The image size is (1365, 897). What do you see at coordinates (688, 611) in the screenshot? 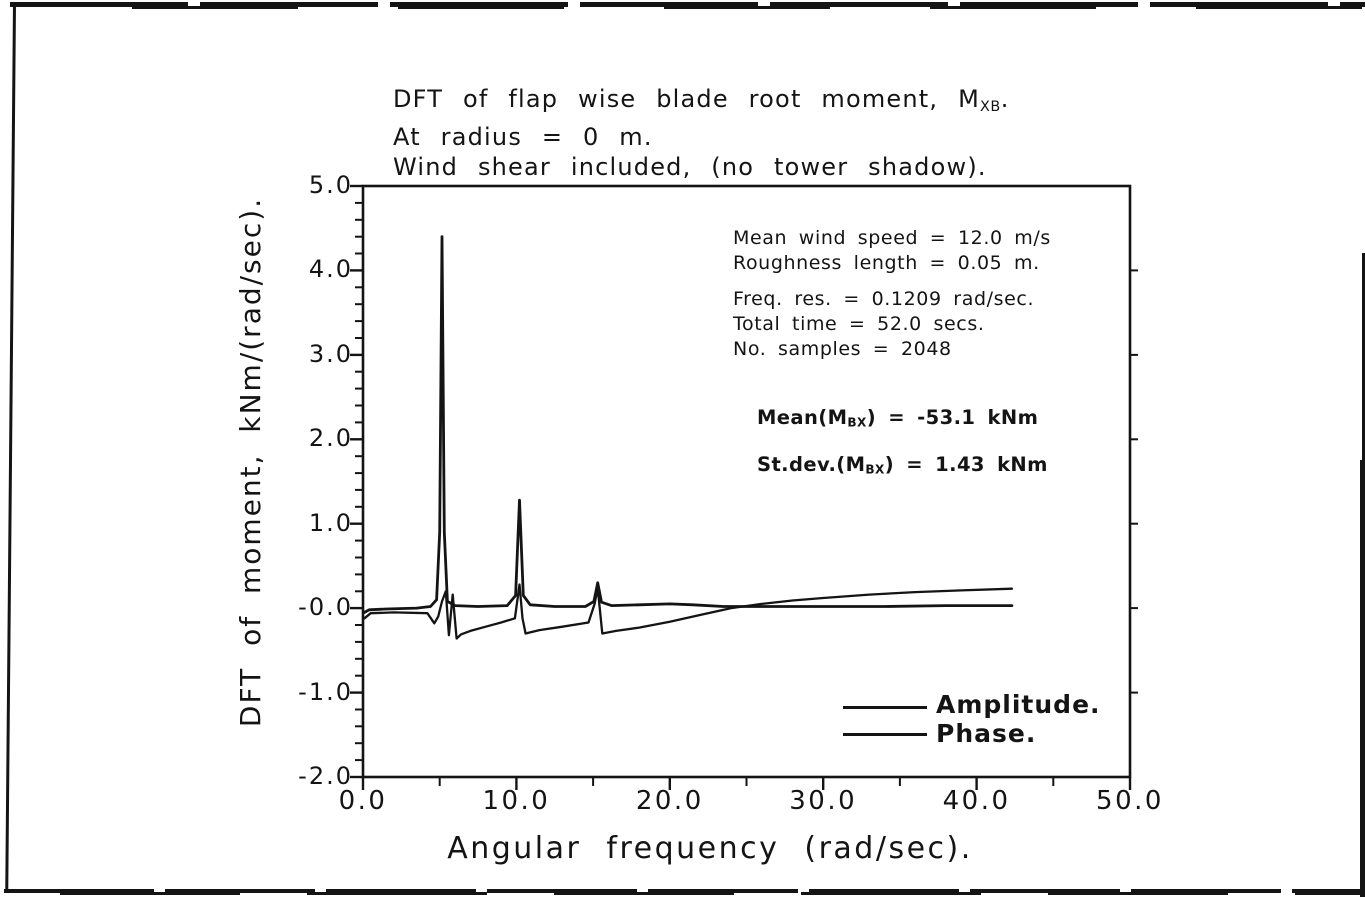
I see `series-phase` at bounding box center [688, 611].